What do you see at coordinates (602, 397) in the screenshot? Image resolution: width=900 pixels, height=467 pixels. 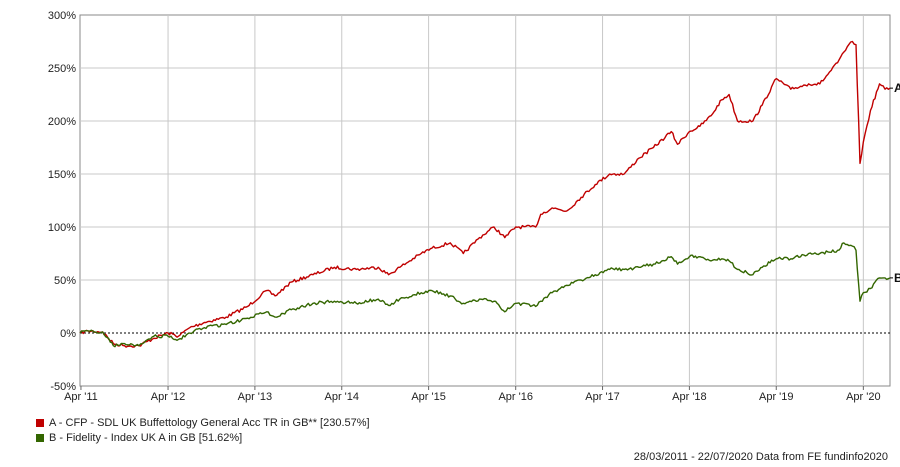 I see `x-tick-label: Apr '17` at bounding box center [602, 397].